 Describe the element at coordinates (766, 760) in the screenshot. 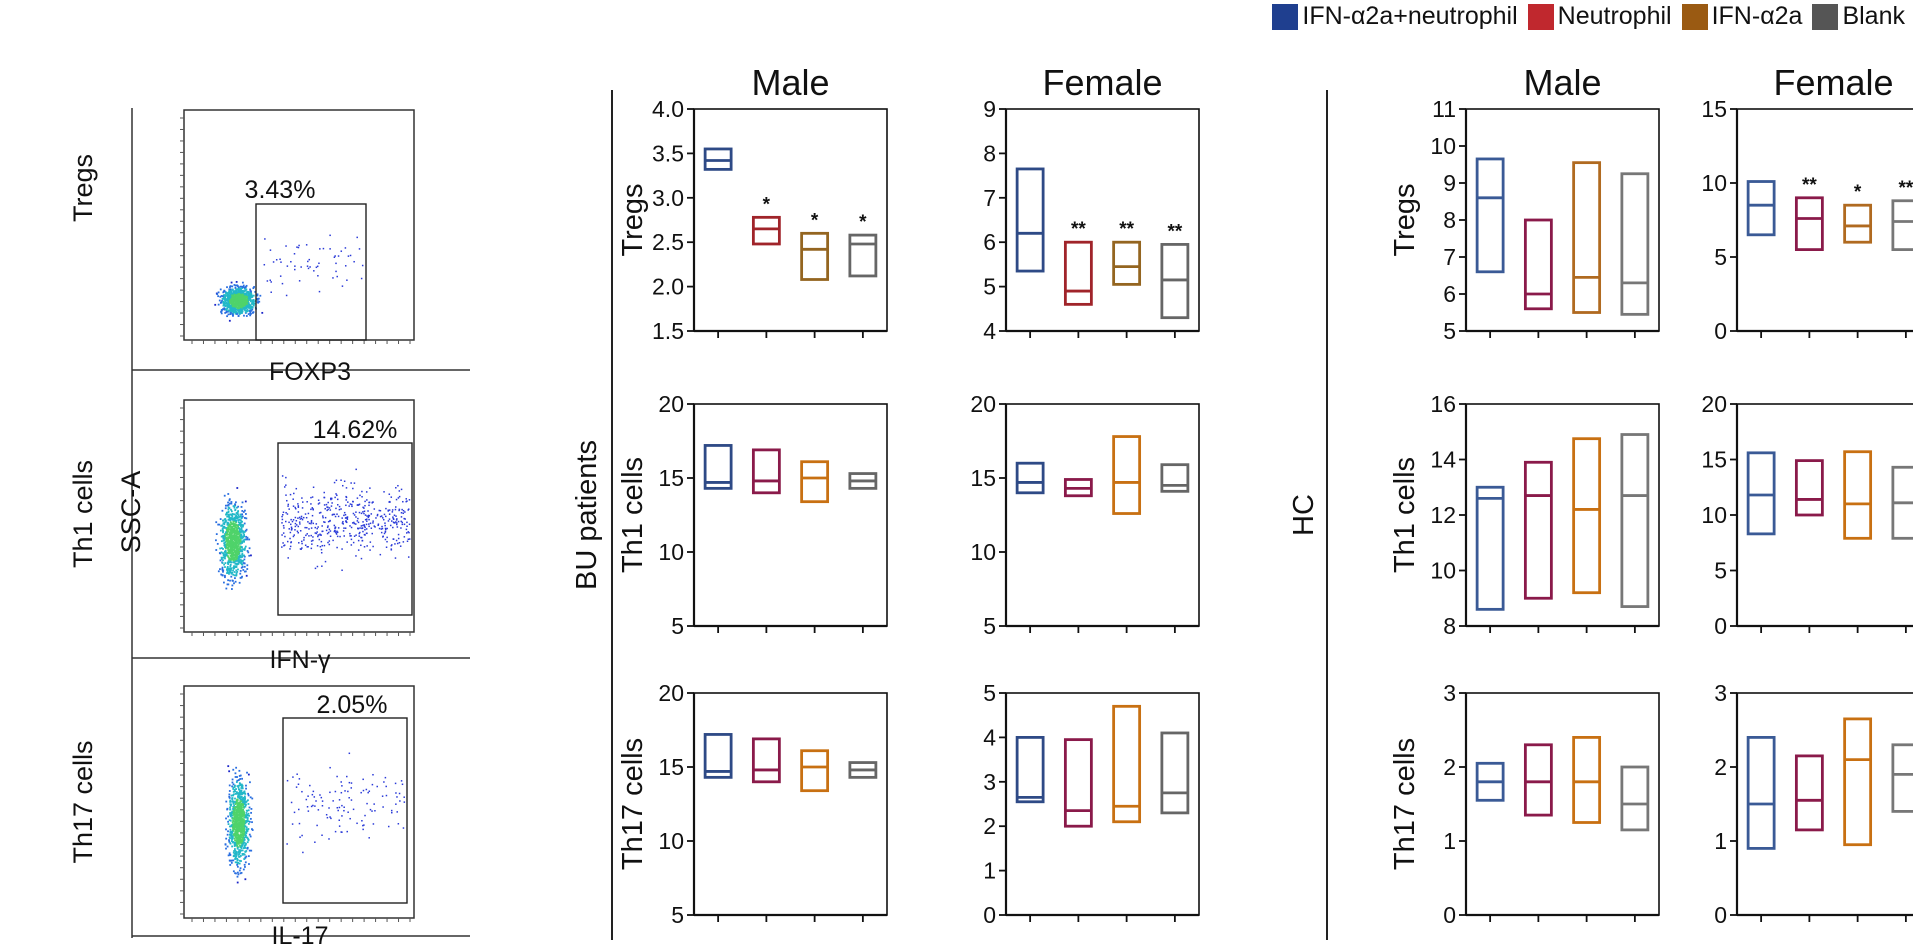

I see `box-neutrophil` at that location.